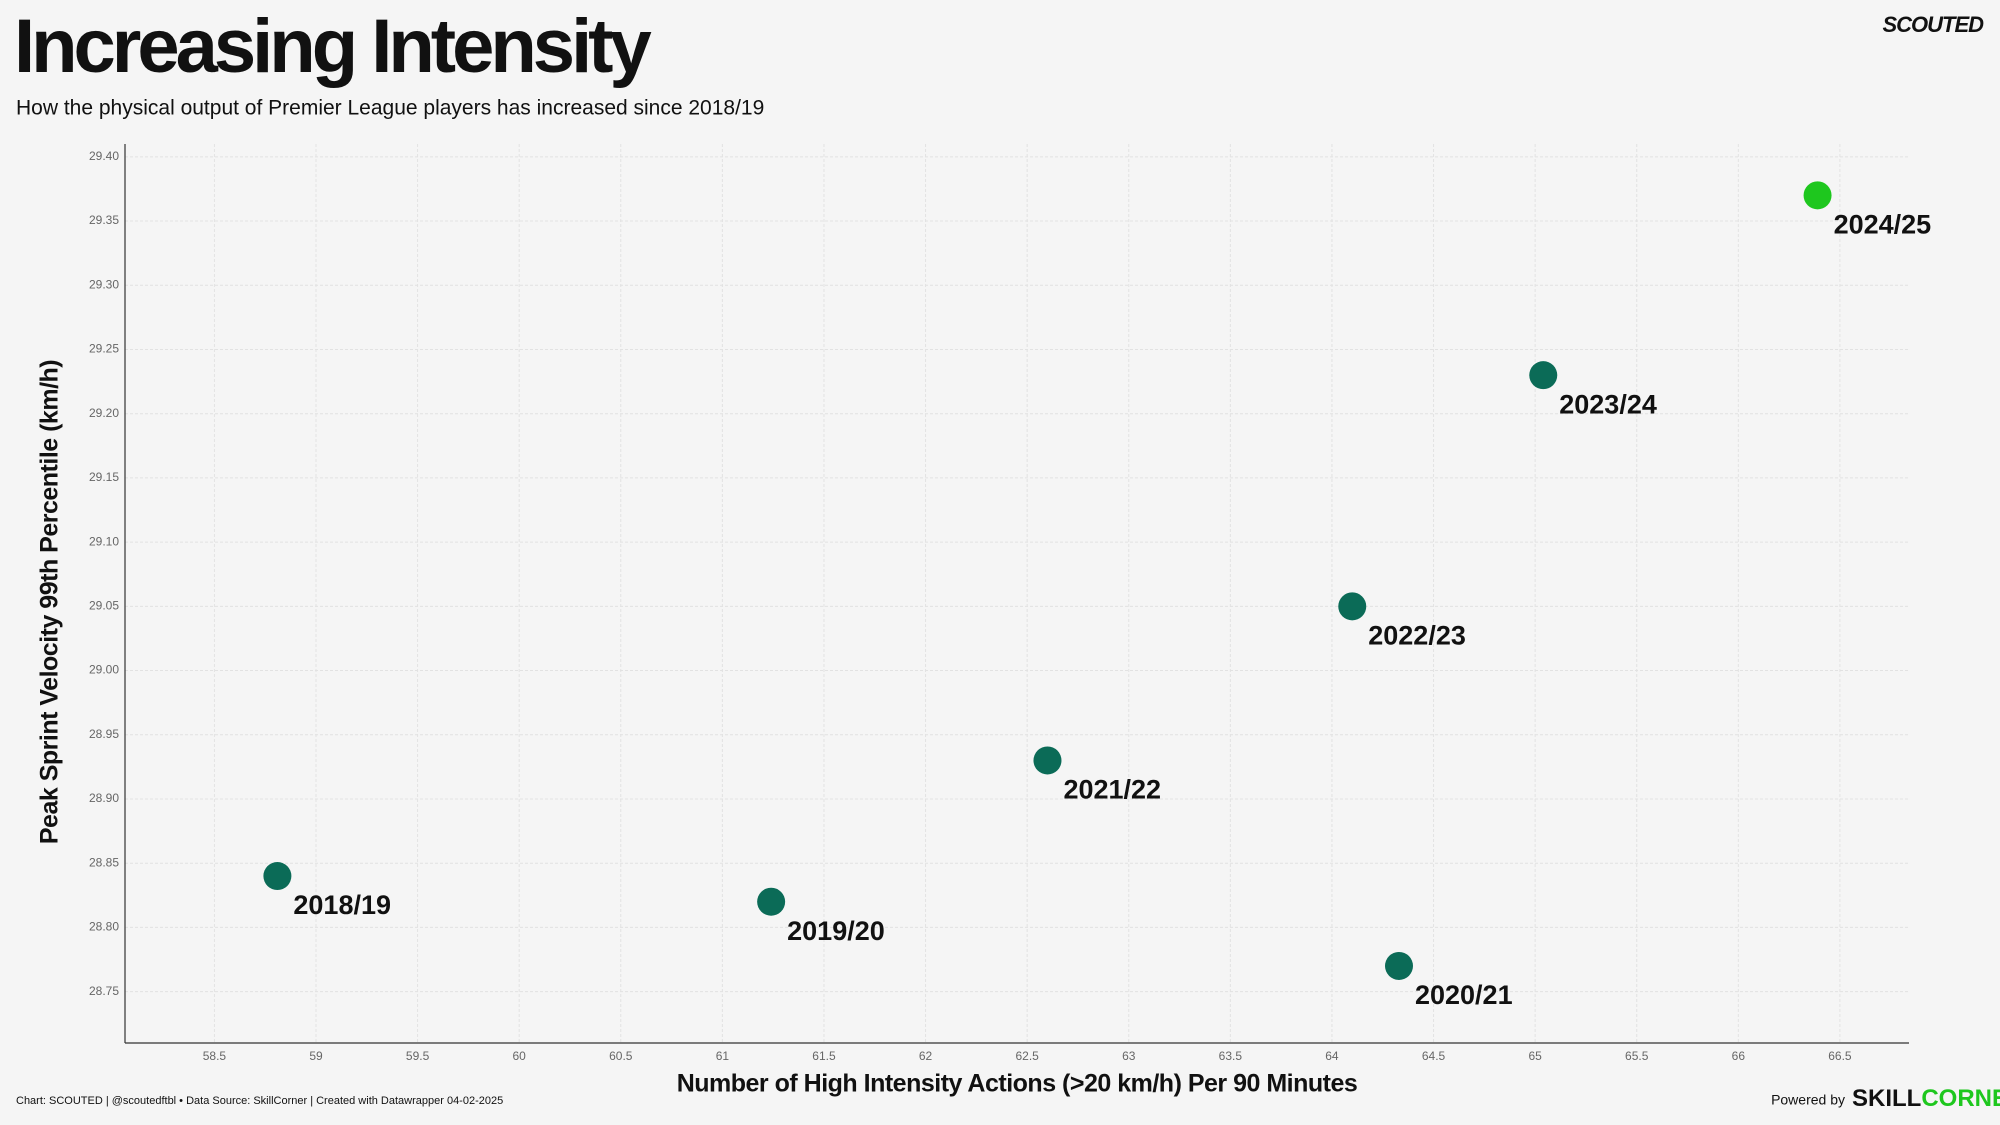  I want to click on x-tick-label: 59, so click(316, 1056).